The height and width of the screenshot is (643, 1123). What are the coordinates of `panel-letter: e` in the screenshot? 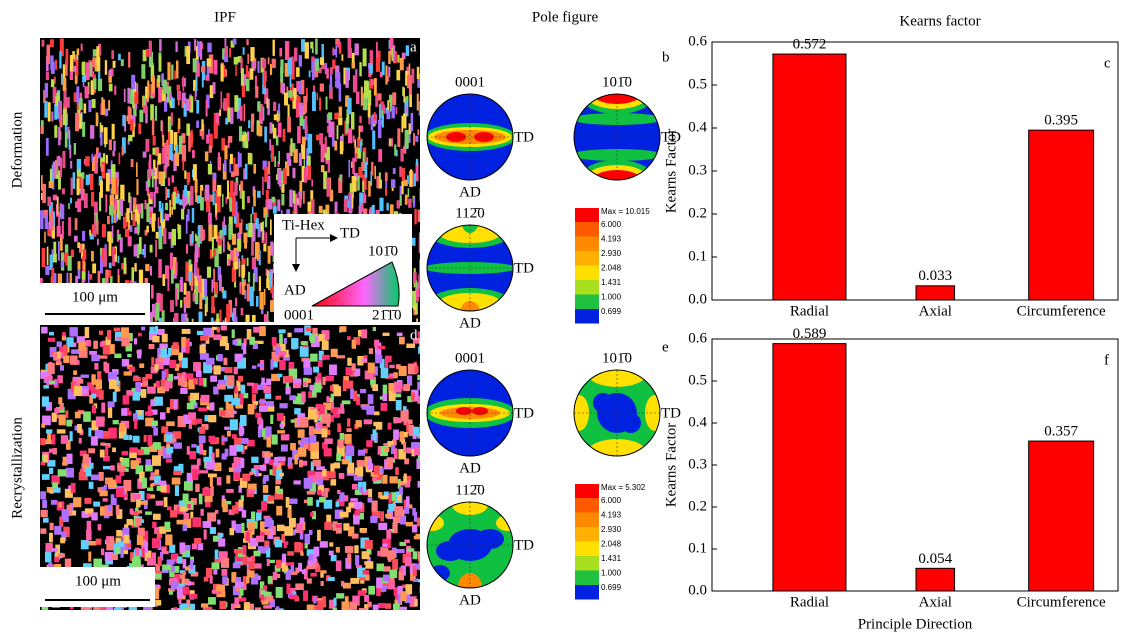 It's located at (665, 347).